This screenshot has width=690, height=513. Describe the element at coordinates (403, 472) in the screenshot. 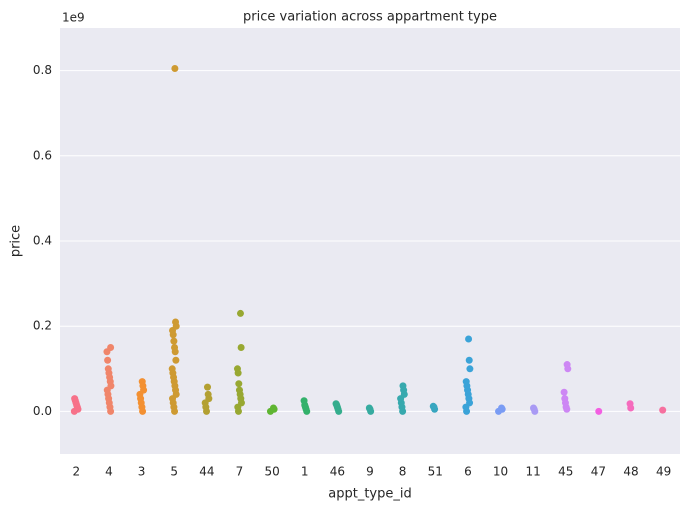

I see `x-tick-label: 8` at that location.